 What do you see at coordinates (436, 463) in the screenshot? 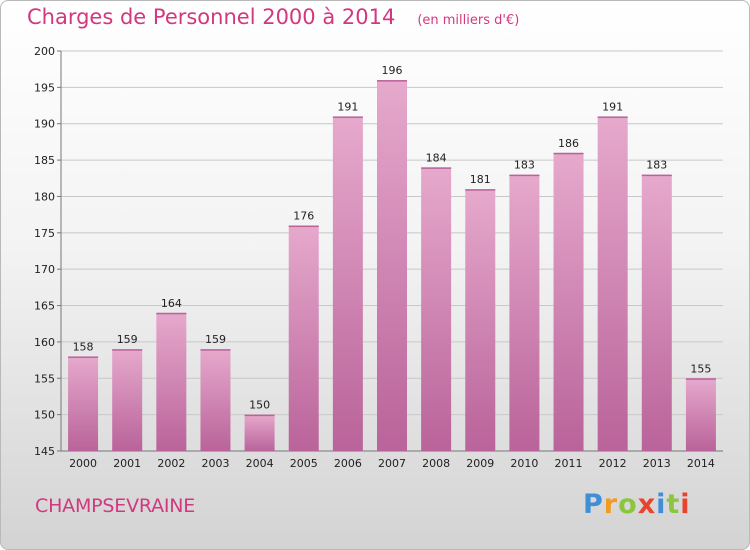
I see `x-tick-label: 2008` at bounding box center [436, 463].